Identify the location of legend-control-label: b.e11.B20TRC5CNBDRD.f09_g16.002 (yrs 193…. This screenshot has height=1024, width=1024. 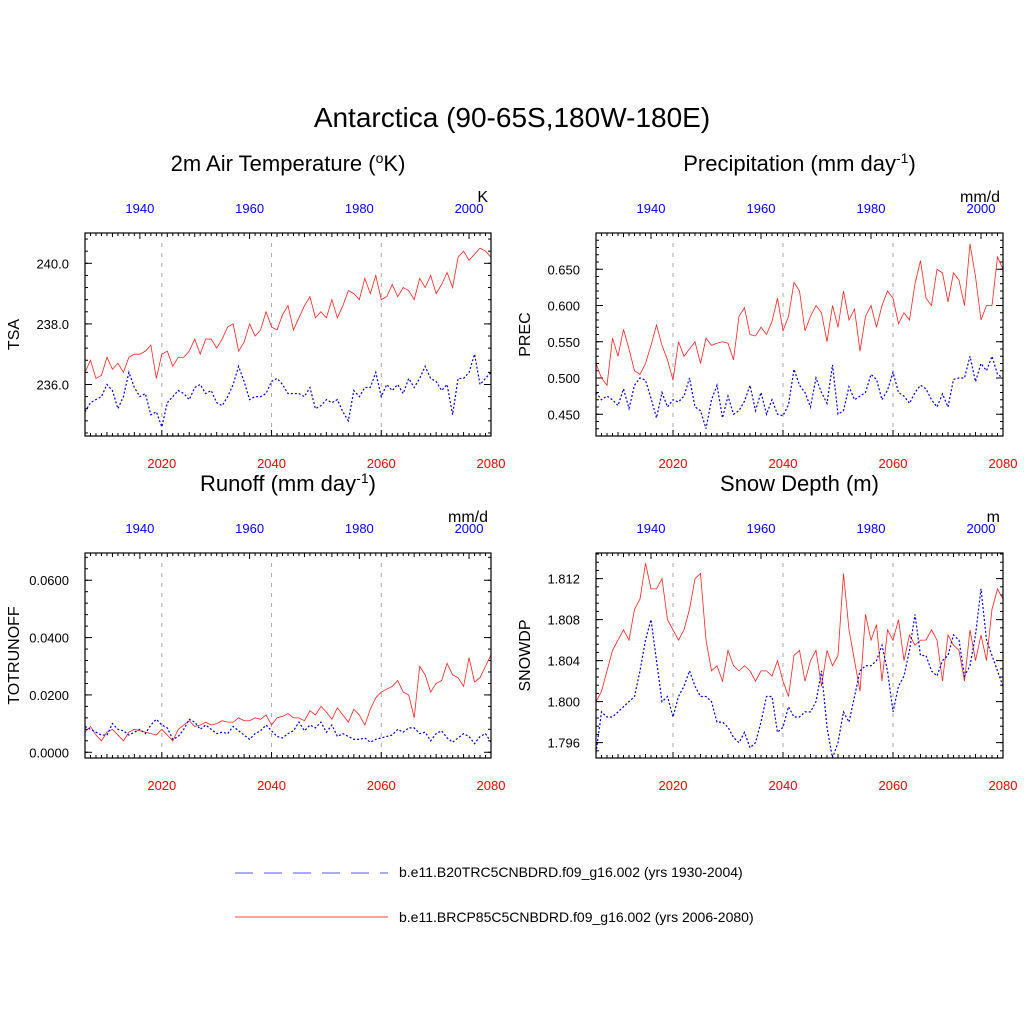
(571, 872).